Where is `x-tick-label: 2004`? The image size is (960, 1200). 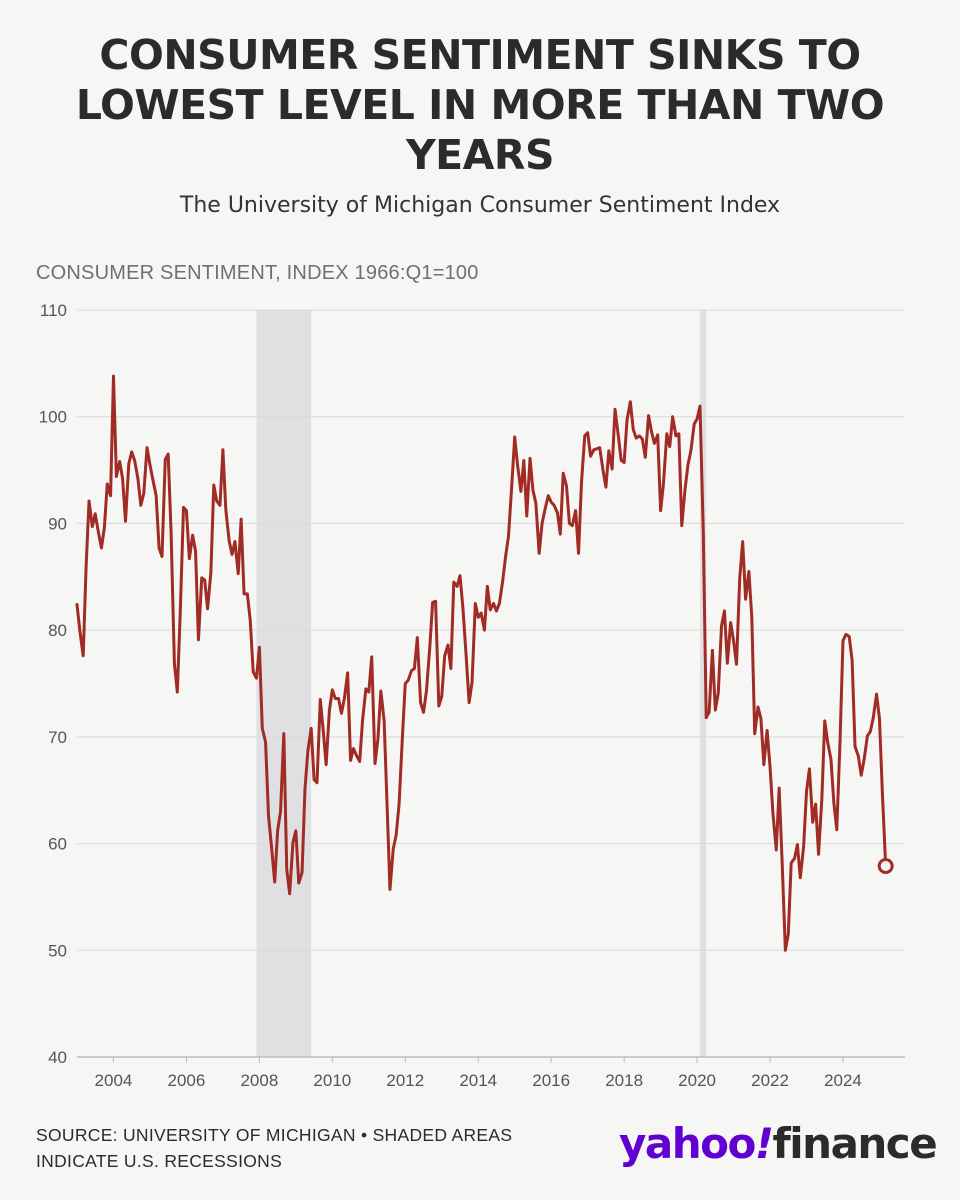 x-tick-label: 2004 is located at coordinates (114, 1080).